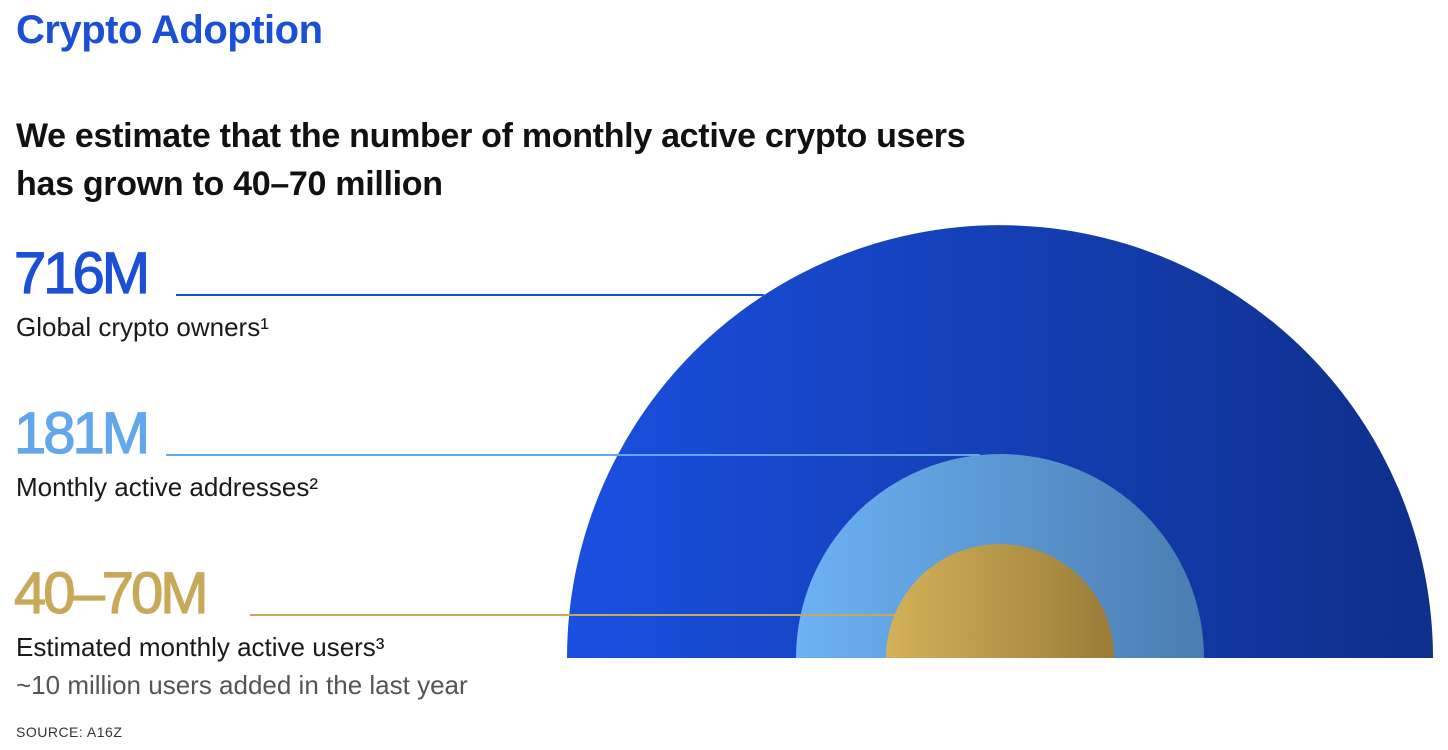  Describe the element at coordinates (81, 433) in the screenshot. I see `stat-value-addresses: 181M` at that location.